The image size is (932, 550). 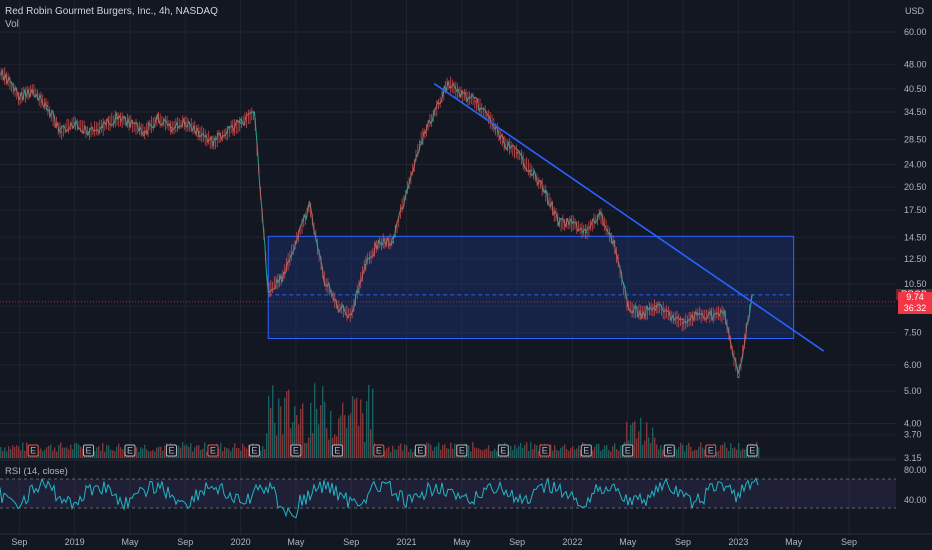 What do you see at coordinates (738, 542) in the screenshot?
I see `x-tick-label: 2023` at bounding box center [738, 542].